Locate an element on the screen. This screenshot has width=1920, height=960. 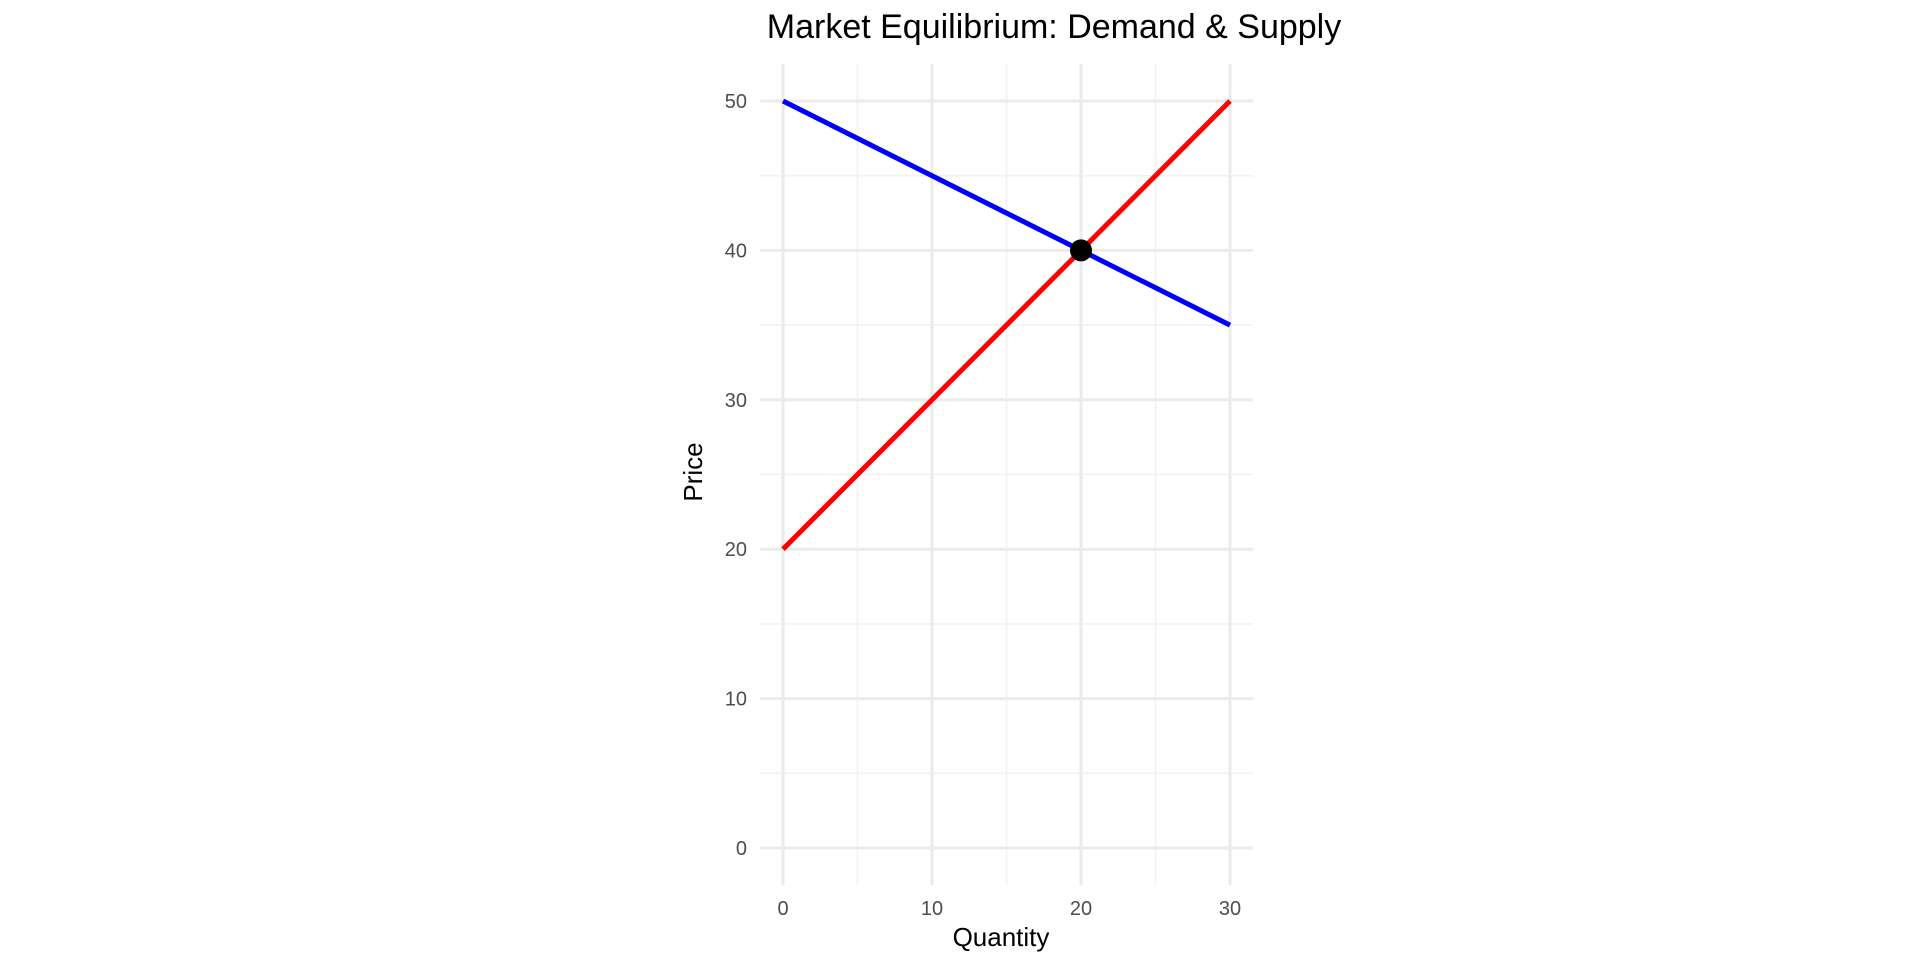
y-axis-title: Price is located at coordinates (693, 471).